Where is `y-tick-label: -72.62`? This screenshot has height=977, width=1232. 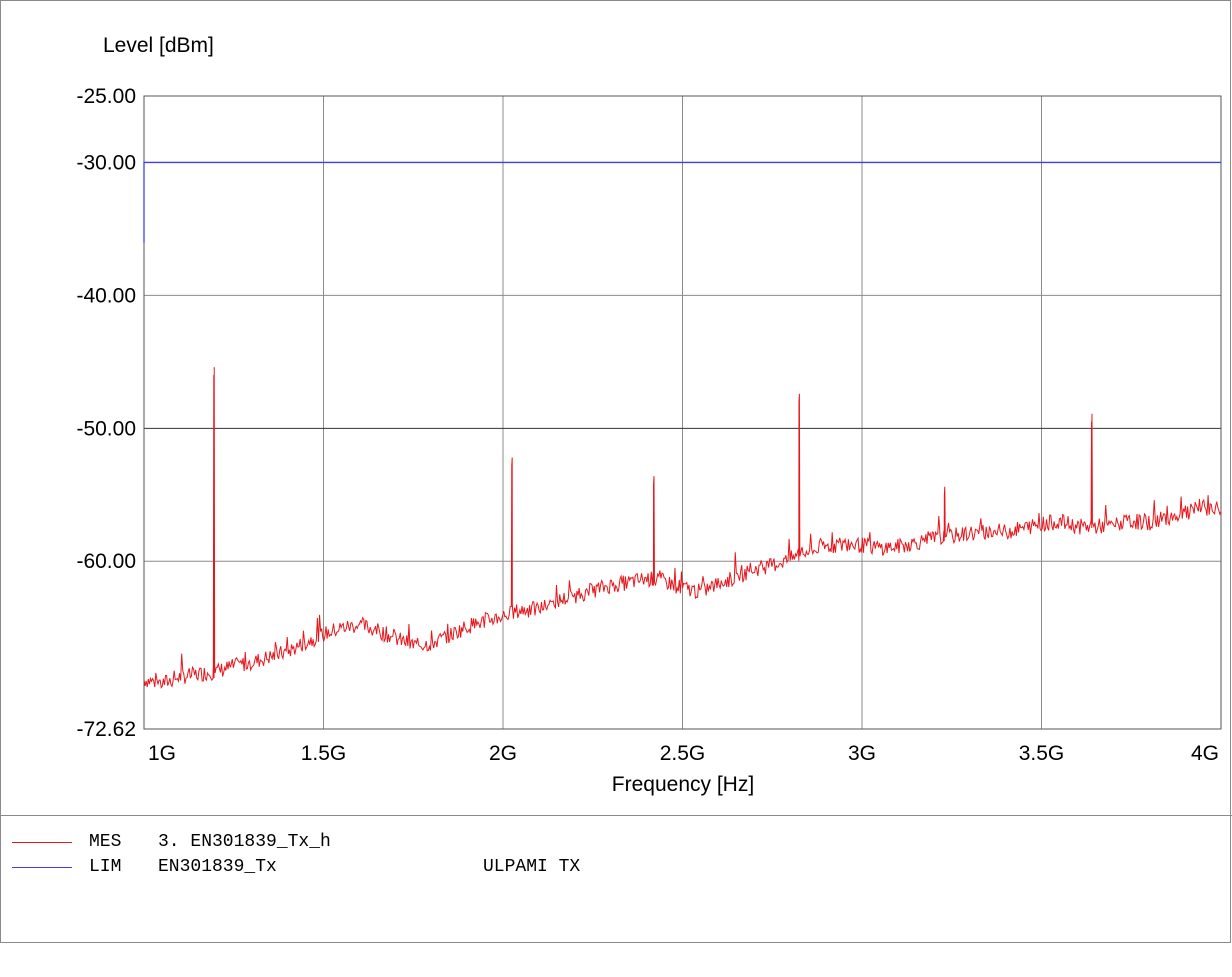 y-tick-label: -72.62 is located at coordinates (106, 729).